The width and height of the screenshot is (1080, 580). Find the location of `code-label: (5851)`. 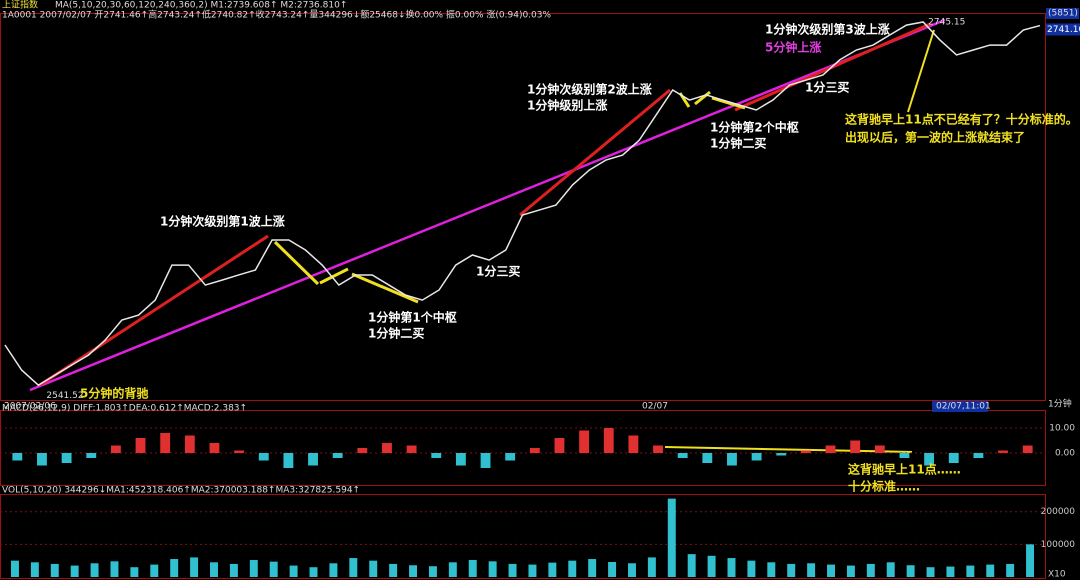

code-label: (5851) is located at coordinates (1063, 14).